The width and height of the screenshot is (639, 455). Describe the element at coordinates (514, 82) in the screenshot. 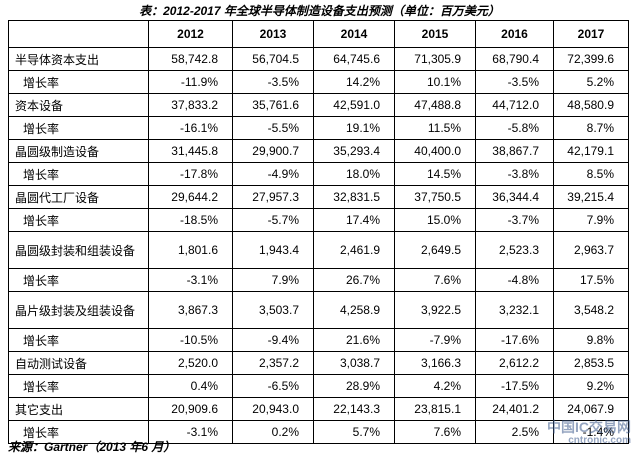

I see `value-cell: -3.5%` at that location.